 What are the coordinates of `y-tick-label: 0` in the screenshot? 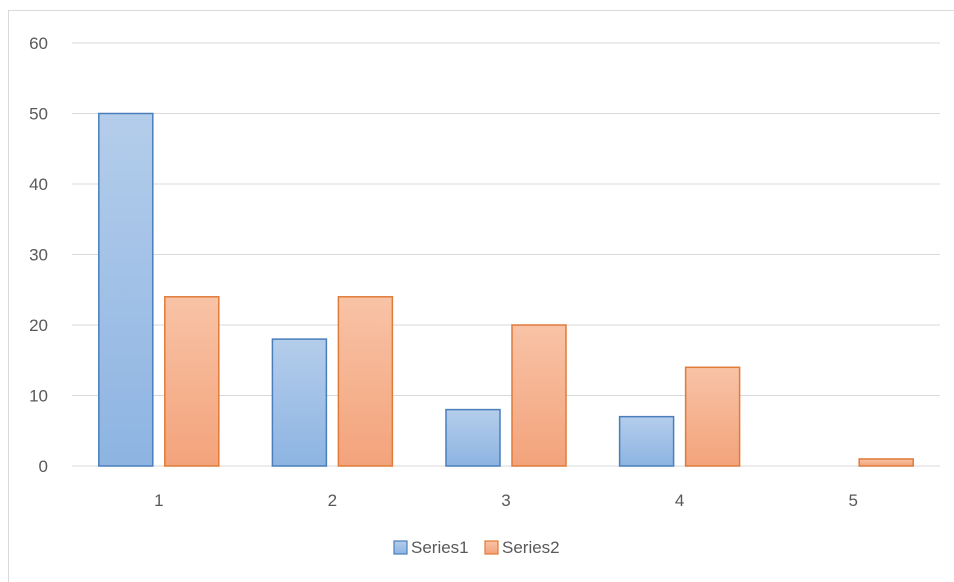 It's located at (43, 466).